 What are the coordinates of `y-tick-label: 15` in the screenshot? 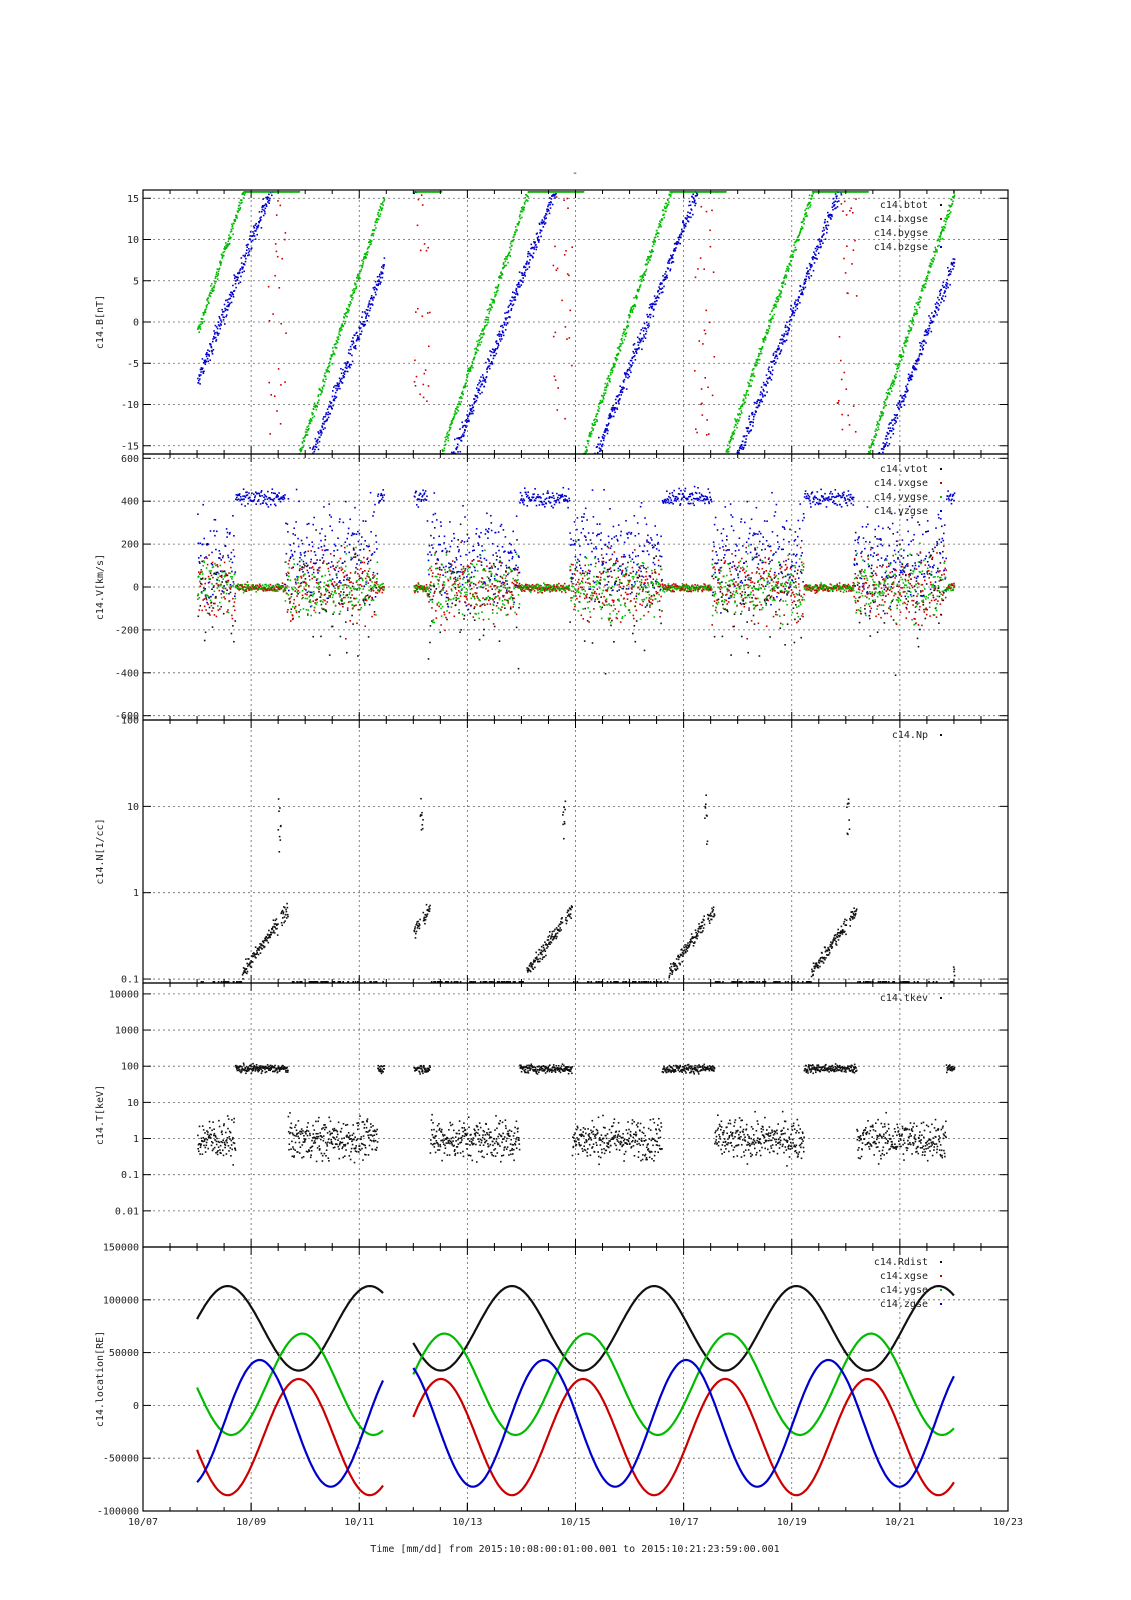 It's located at (133, 199).